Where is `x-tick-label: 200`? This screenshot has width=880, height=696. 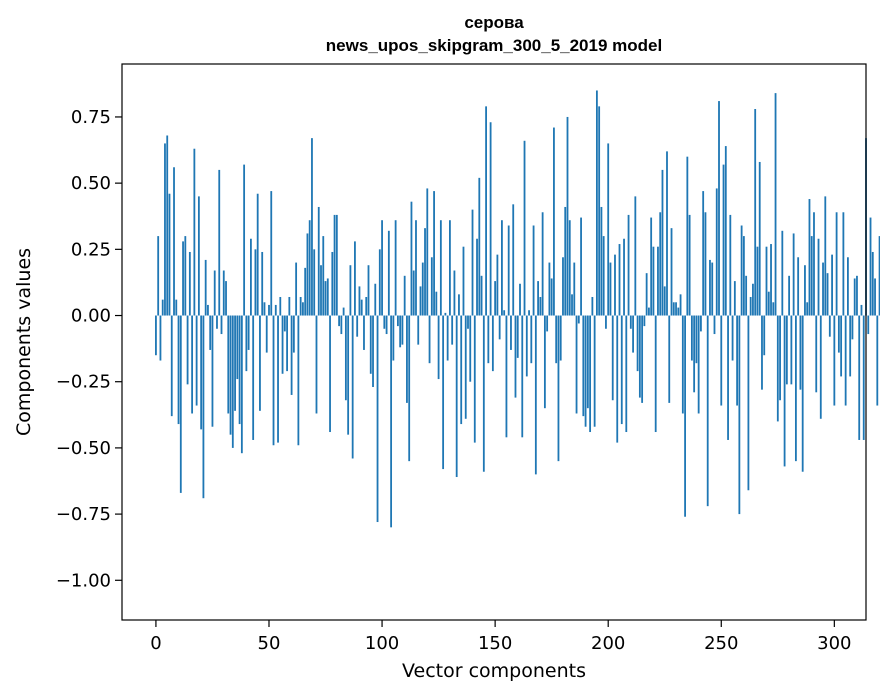 x-tick-label: 200 is located at coordinates (608, 643).